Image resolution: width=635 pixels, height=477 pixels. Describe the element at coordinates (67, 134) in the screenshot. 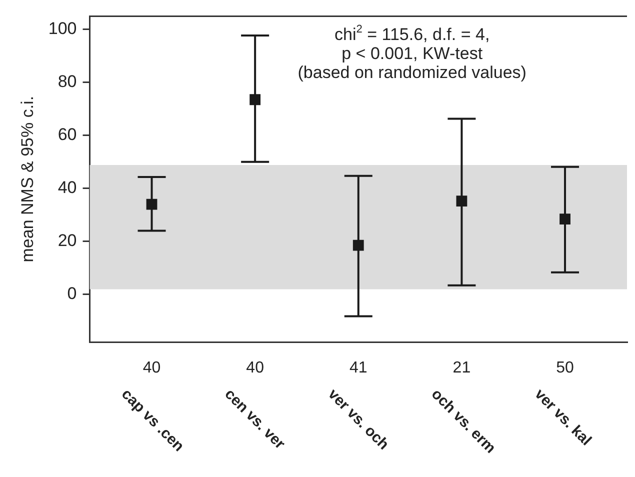

I see `y-tick-label: 60` at that location.